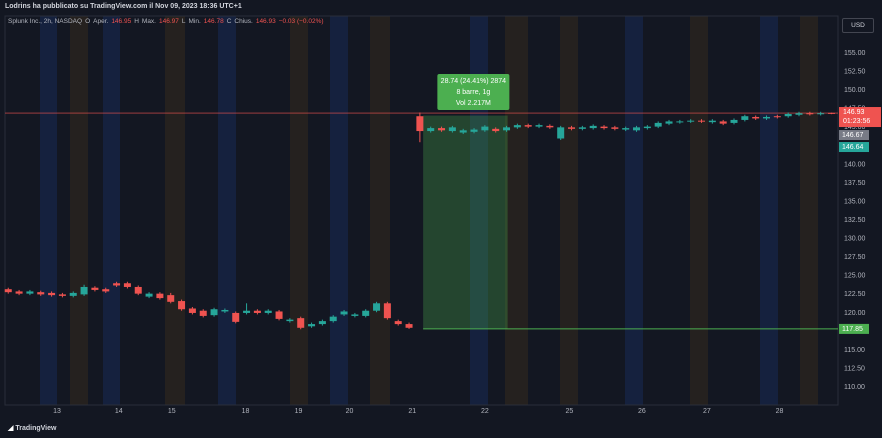 Image resolution: width=882 pixels, height=438 pixels. What do you see at coordinates (642, 411) in the screenshot?
I see `x-tick-label: 26` at bounding box center [642, 411].